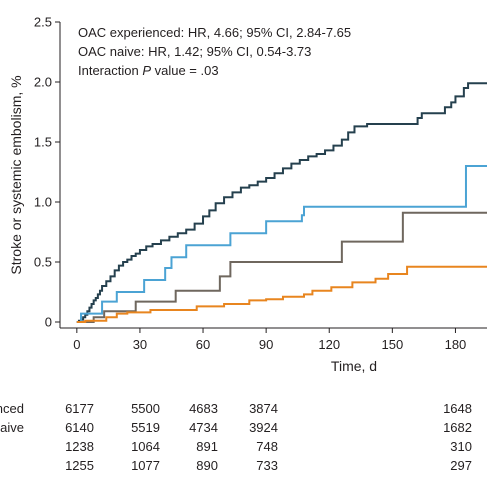 This screenshot has height=486, width=487. I want to click on risk-value: 748, so click(267, 446).